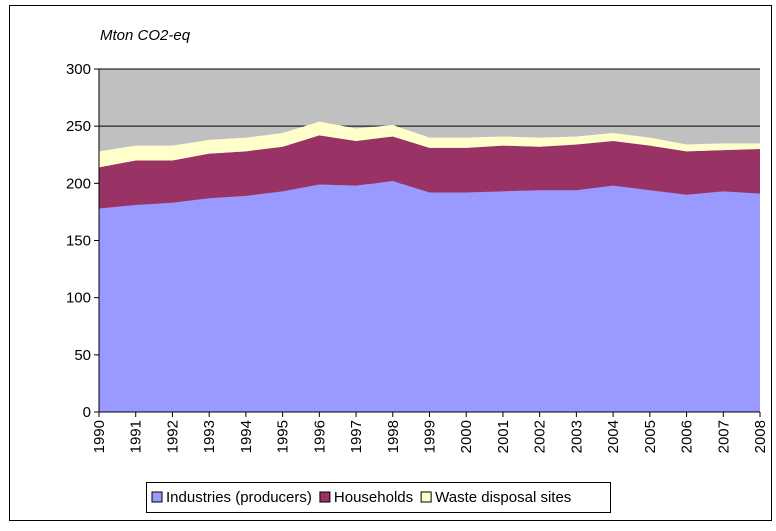  What do you see at coordinates (503, 497) in the screenshot?
I see `legend-label: Waste disposal sites` at bounding box center [503, 497].